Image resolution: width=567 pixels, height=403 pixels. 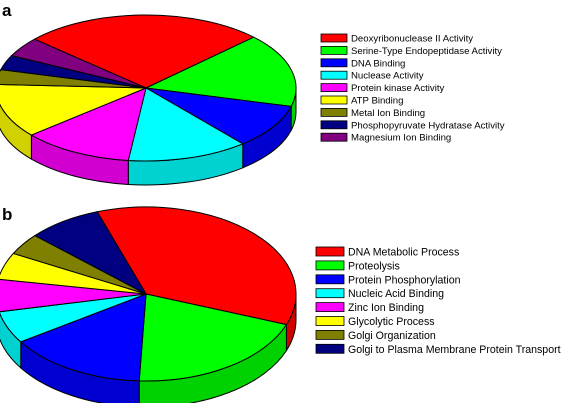 What do you see at coordinates (388, 113) in the screenshot?
I see `legend-label: Metal Ion Binding` at bounding box center [388, 113].